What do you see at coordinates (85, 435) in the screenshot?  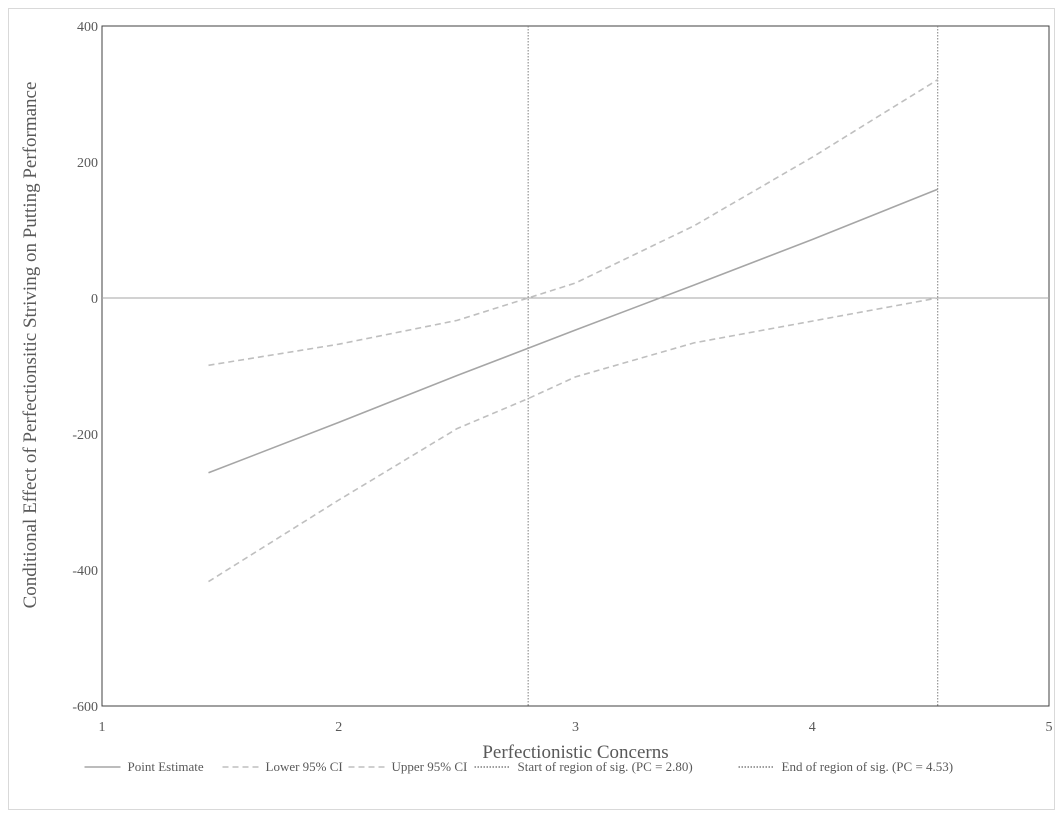 I see `y-tick-label: -200` at bounding box center [85, 435].